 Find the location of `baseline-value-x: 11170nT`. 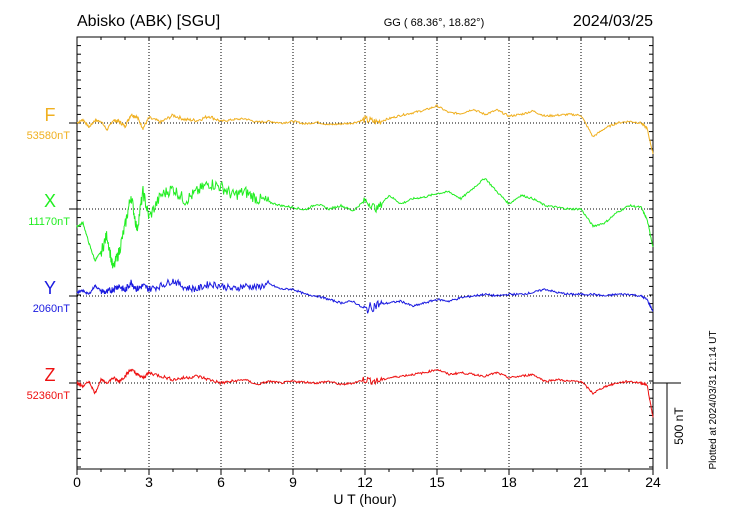

baseline-value-x: 11170nT is located at coordinates (49, 222).